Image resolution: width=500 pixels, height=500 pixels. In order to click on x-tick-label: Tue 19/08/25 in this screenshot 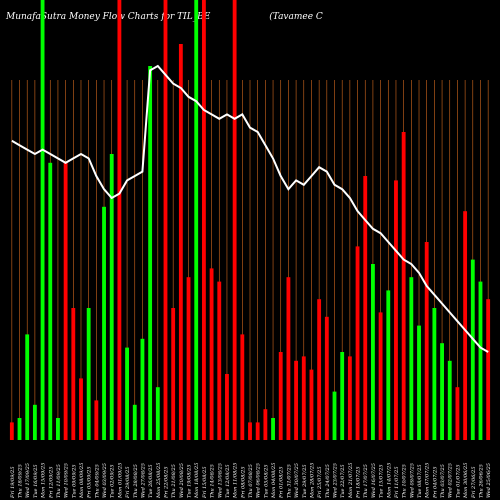, I will do `click(190, 481)`.